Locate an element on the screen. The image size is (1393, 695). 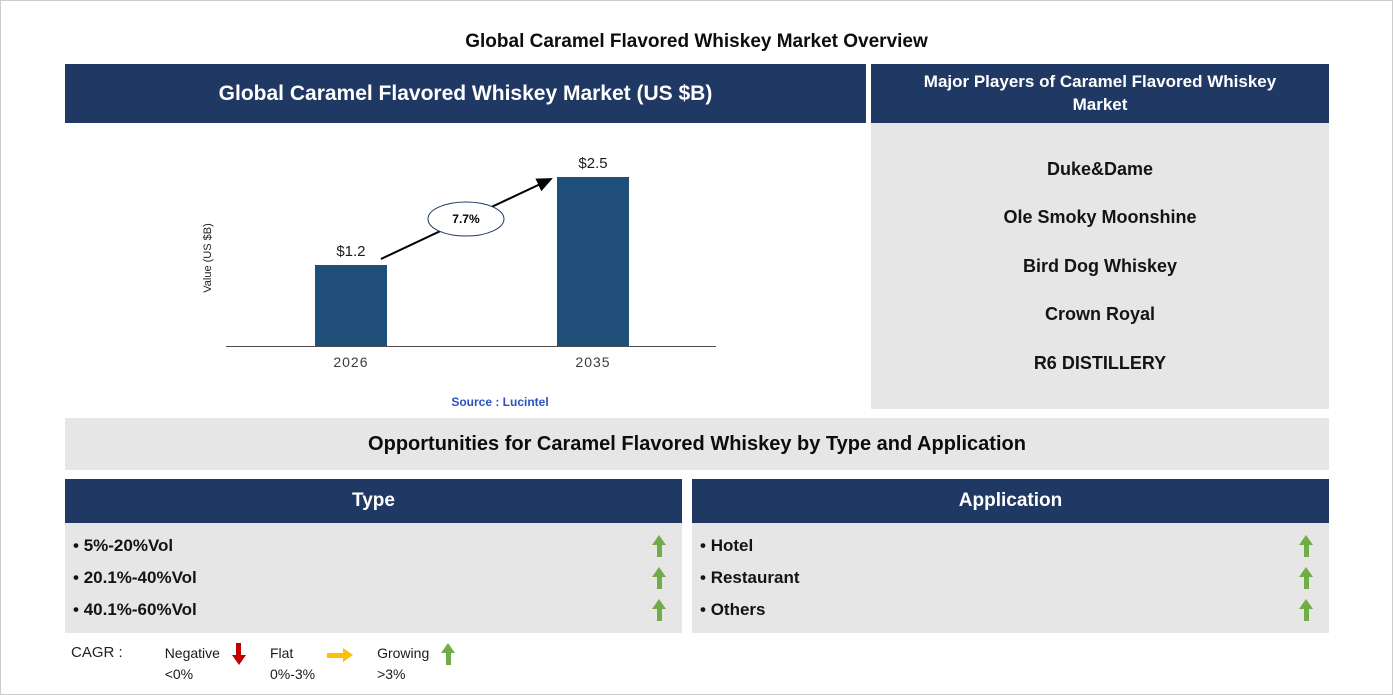
type-item-label: 40.1%-60%Vol is located at coordinates (135, 610).